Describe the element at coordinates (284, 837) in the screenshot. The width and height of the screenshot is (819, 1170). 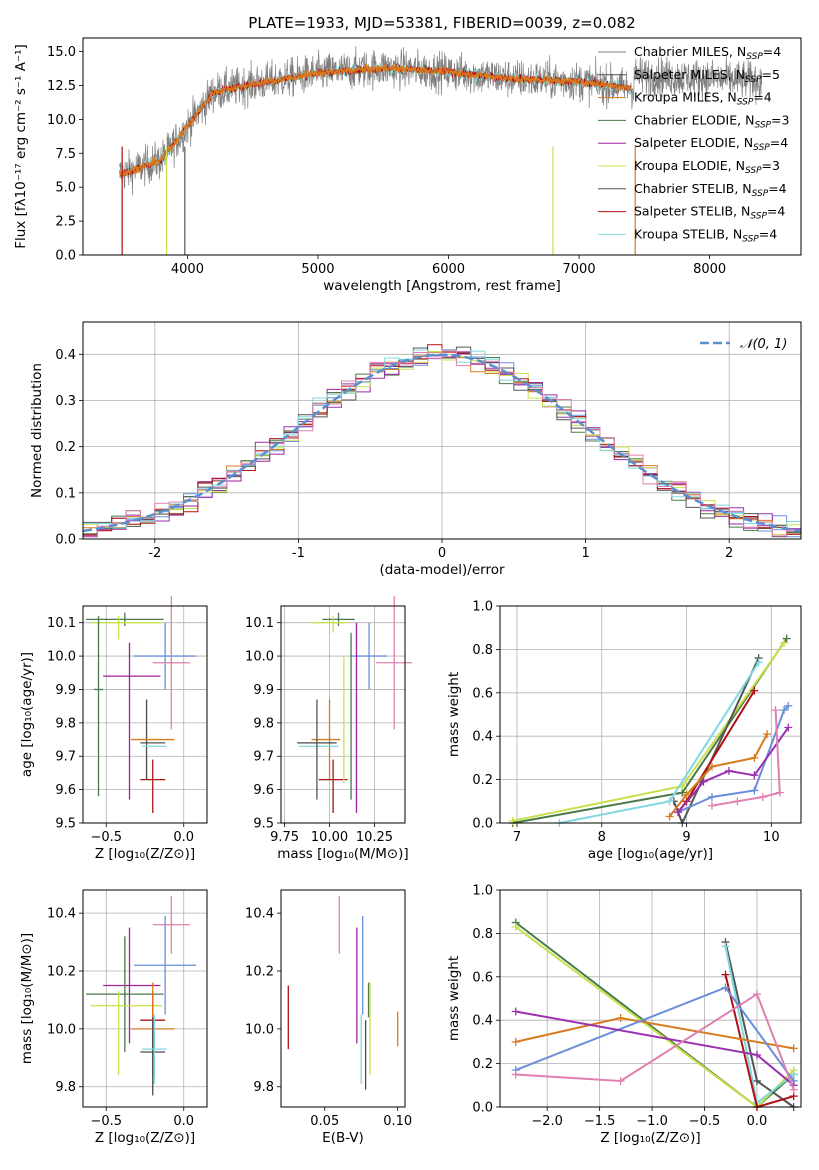
I see `x-tick-label: 9.75` at that location.